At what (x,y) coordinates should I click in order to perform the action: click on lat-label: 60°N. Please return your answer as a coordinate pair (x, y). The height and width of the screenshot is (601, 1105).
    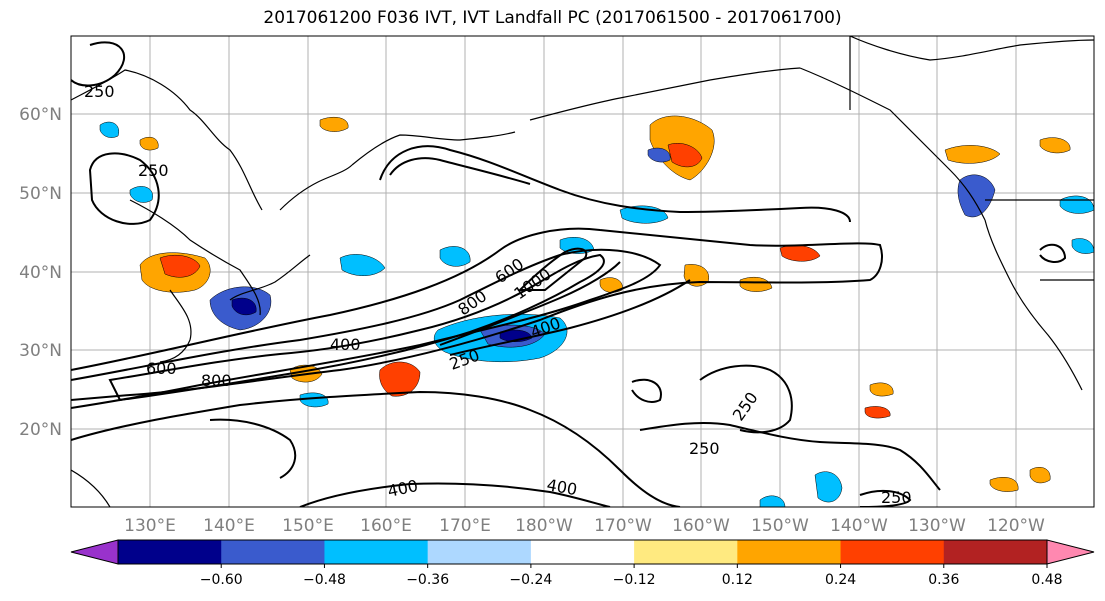
    Looking at the image, I should click on (40, 115).